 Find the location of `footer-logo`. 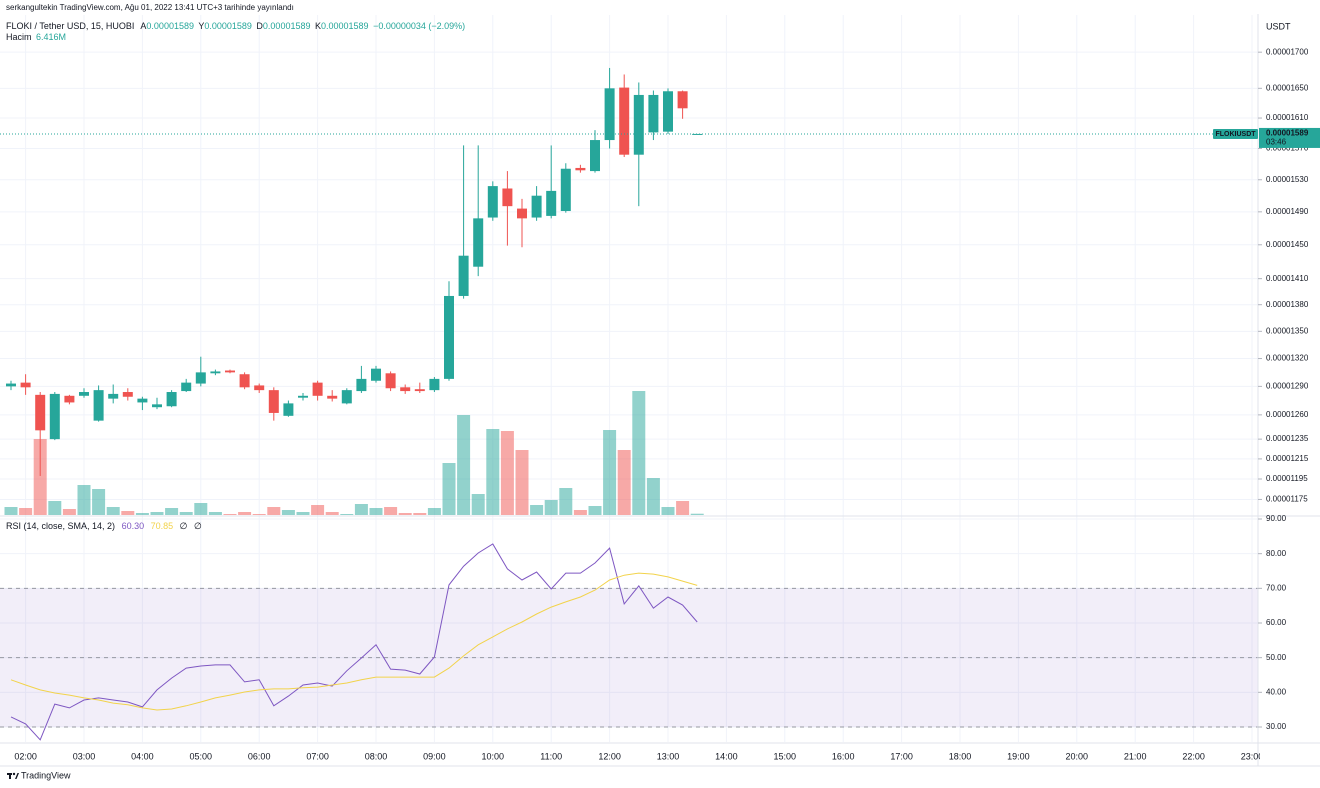

footer-logo is located at coordinates (13, 775).